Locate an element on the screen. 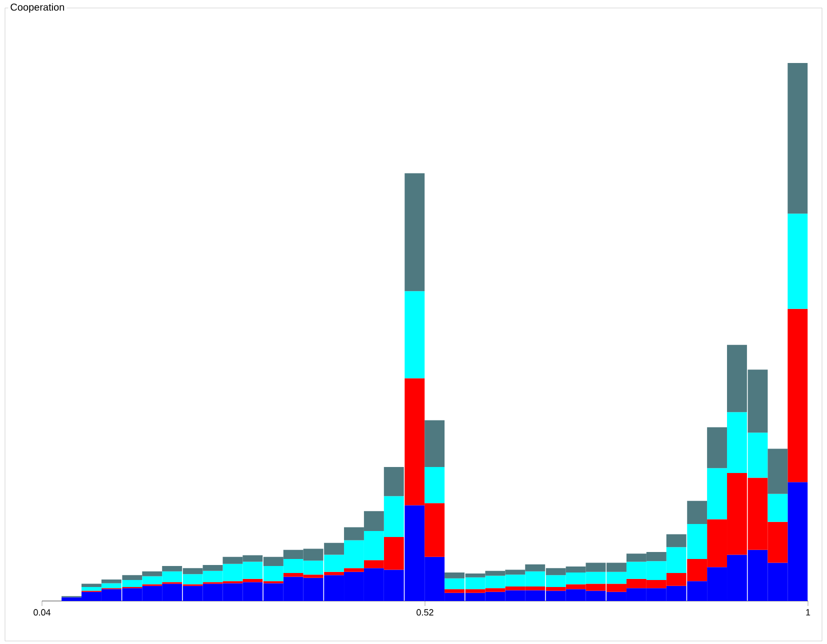  x-tick-label: 0.52 is located at coordinates (425, 612).